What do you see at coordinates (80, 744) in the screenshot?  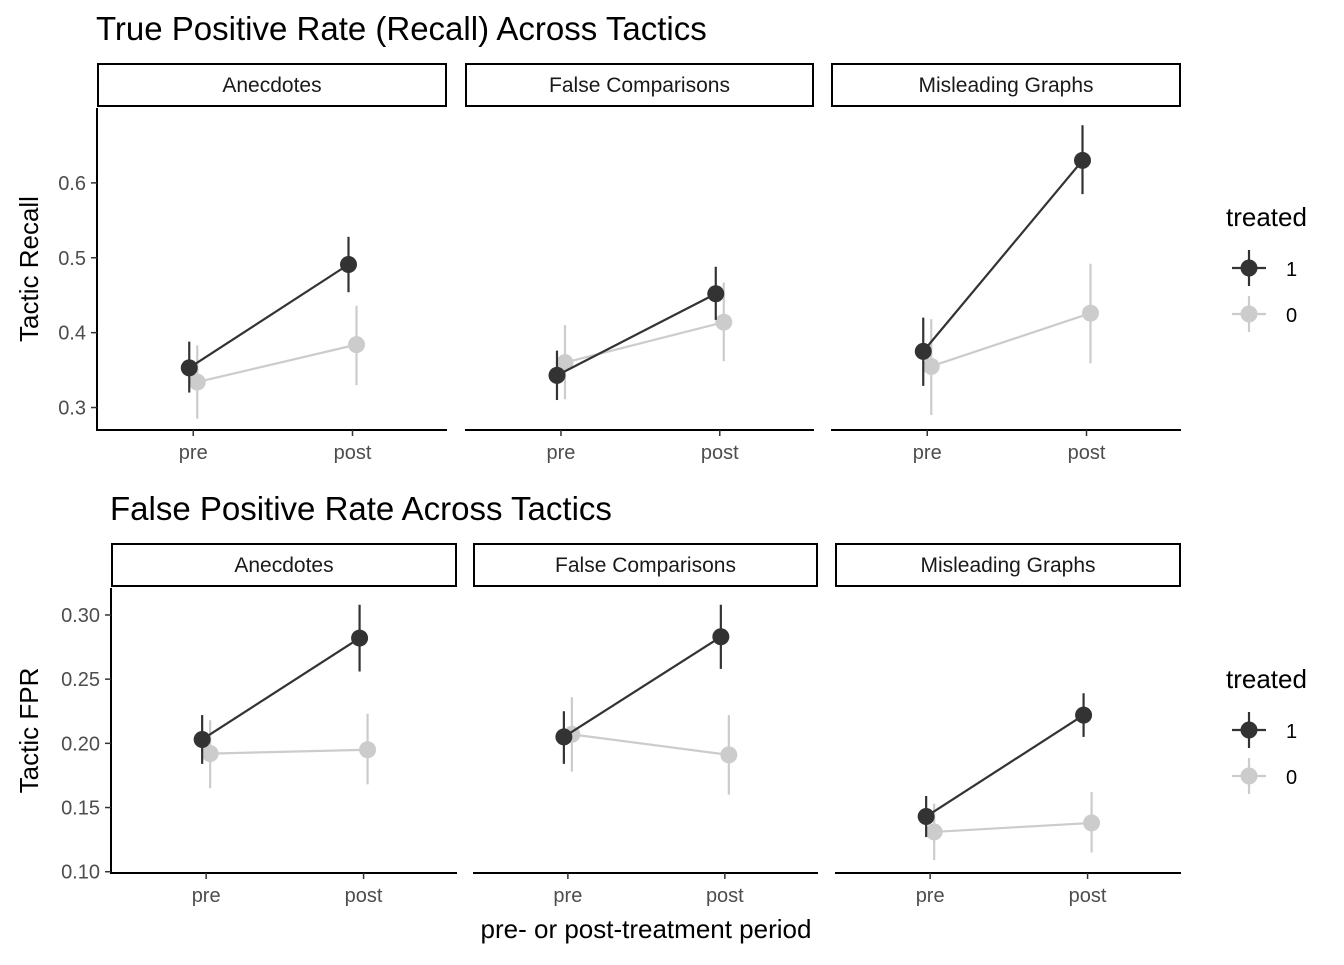 I see `y-tick-label: 0.20` at bounding box center [80, 744].